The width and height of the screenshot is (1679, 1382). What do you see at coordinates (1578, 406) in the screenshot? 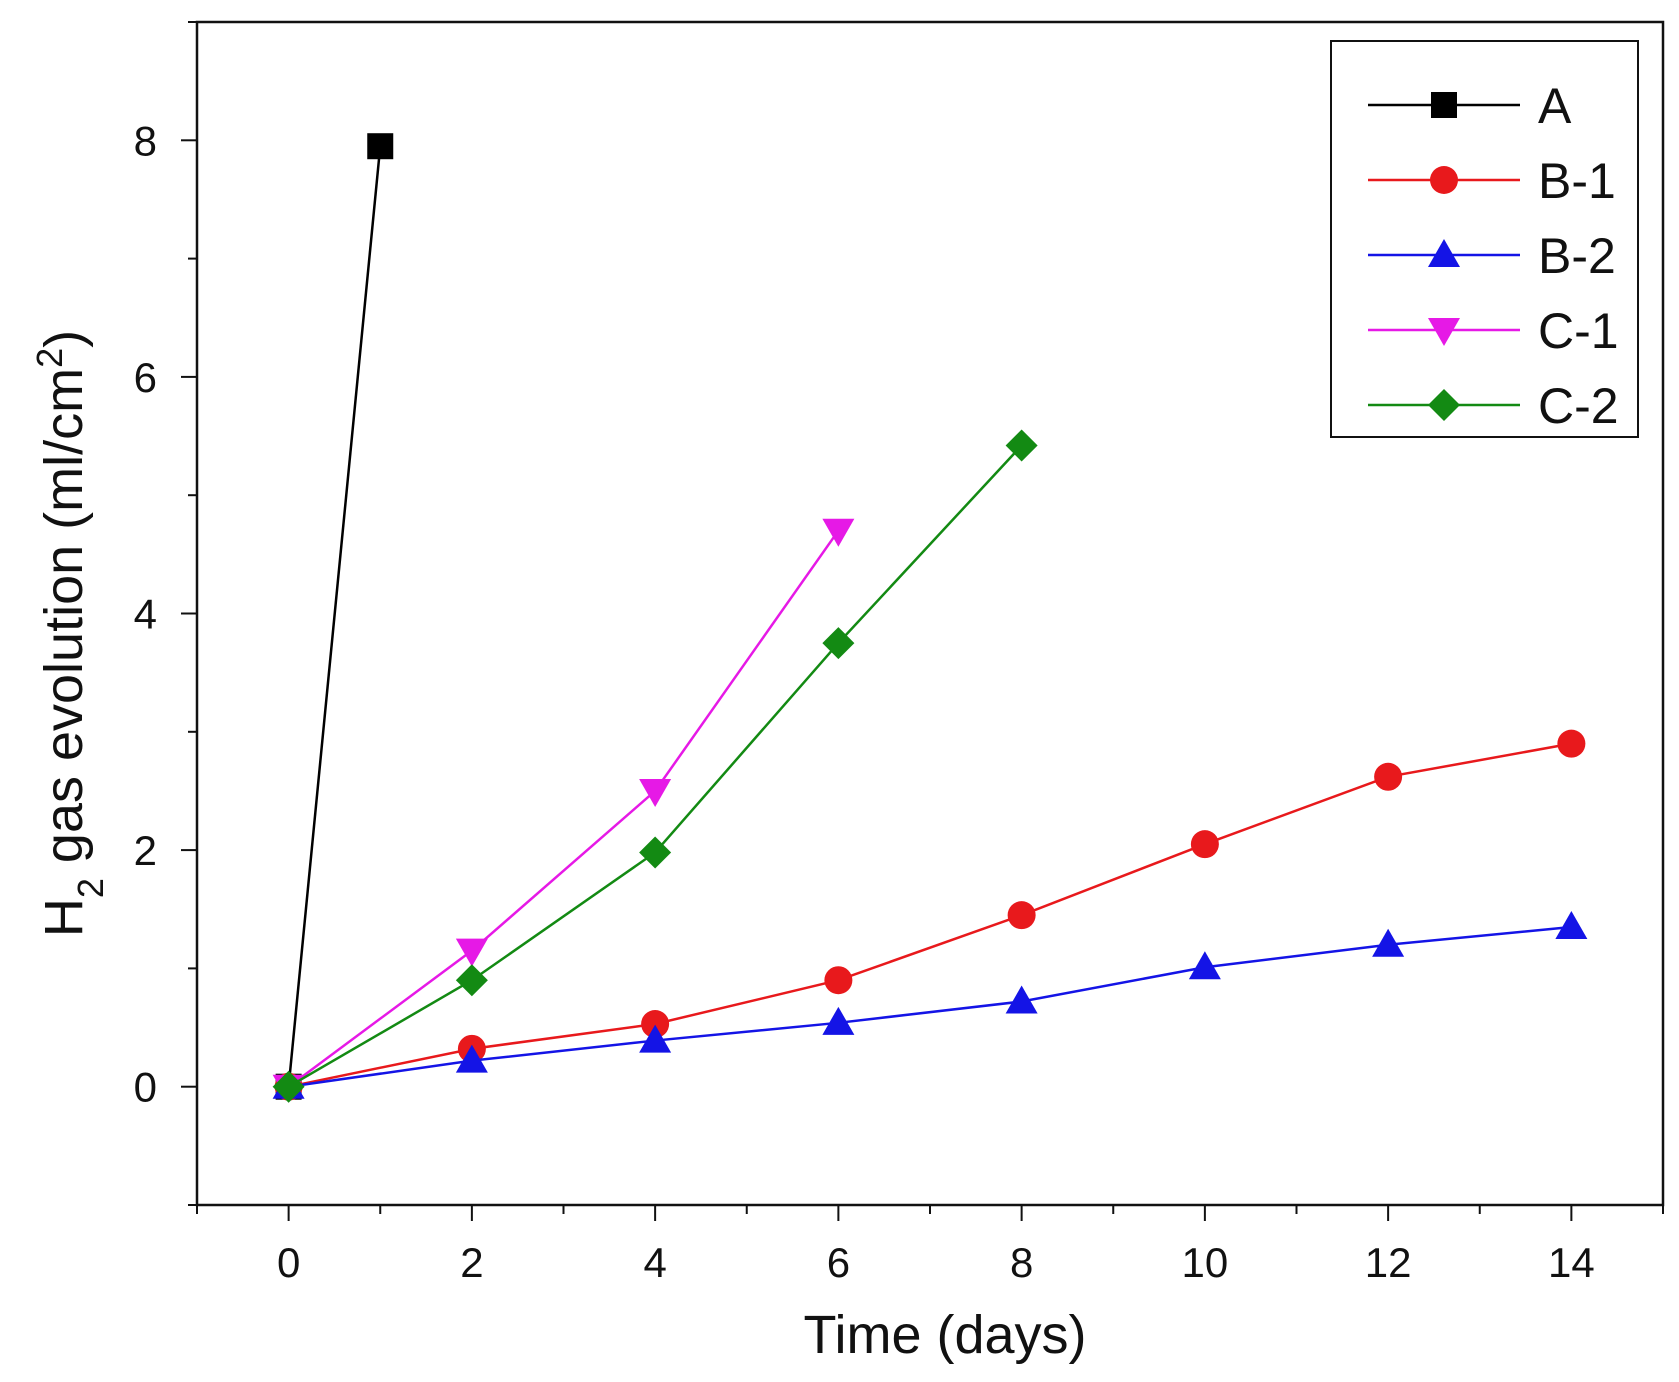
I see `legend-label-c-2: C-2` at bounding box center [1578, 406].